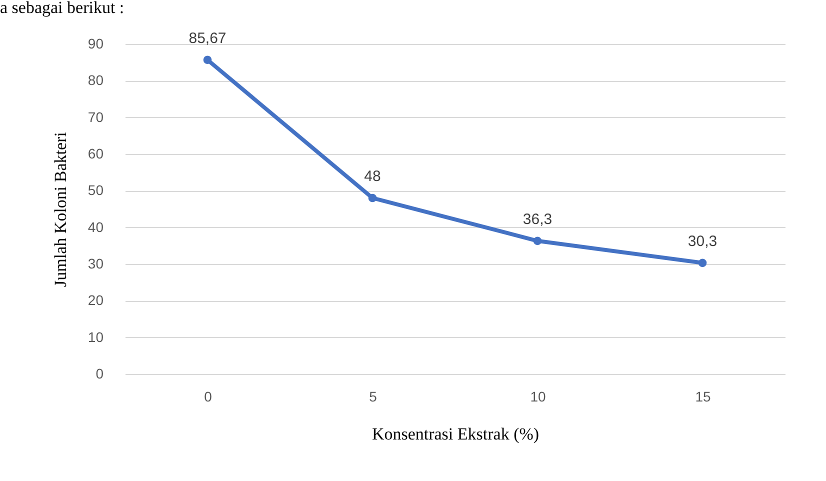  I want to click on y-axis-title: Jumlah Koloni Bakteri, so click(60, 209).